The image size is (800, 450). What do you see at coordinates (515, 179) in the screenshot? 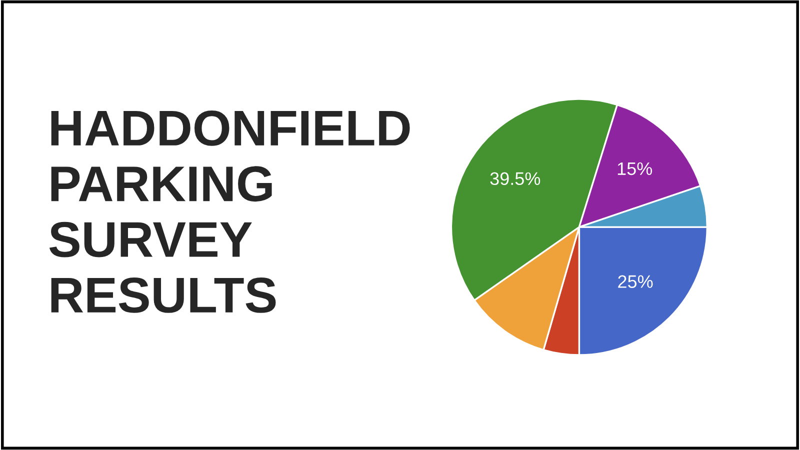
I see `data-label: 39.5%` at bounding box center [515, 179].